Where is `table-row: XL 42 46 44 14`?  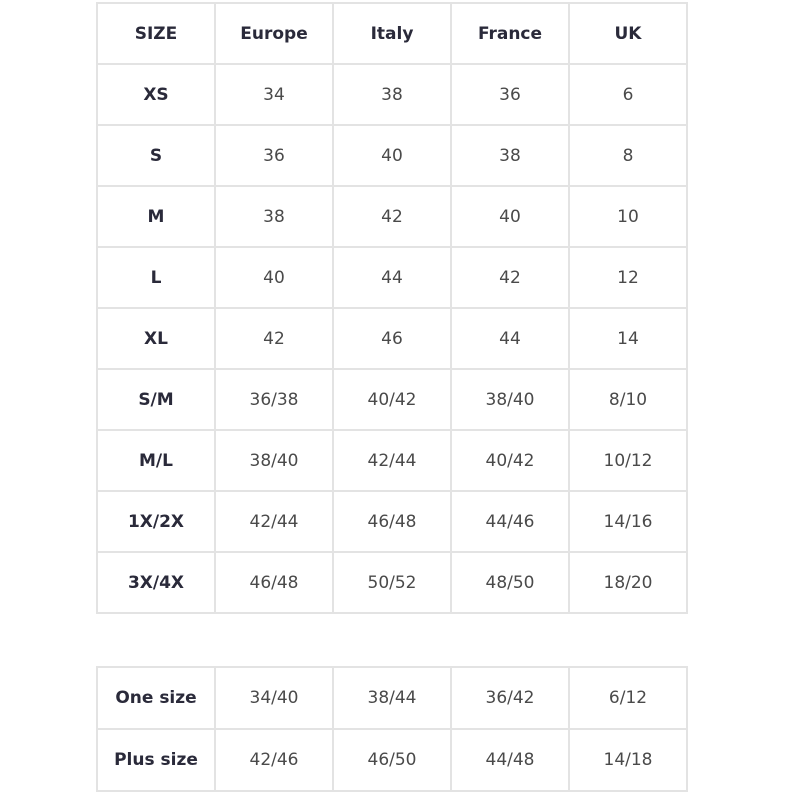
table-row: XL 42 46 44 14 is located at coordinates (392, 338).